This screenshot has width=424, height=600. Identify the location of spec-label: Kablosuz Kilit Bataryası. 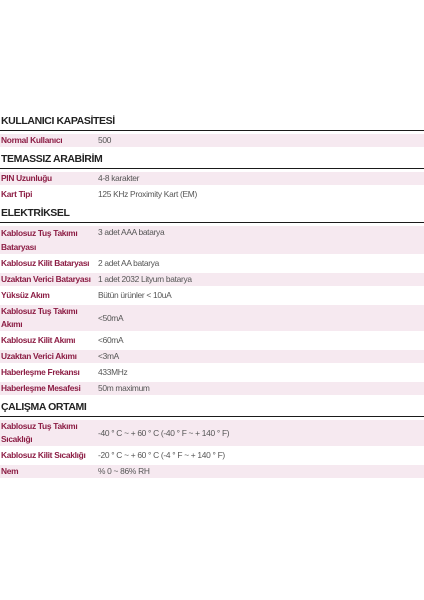
(45, 263).